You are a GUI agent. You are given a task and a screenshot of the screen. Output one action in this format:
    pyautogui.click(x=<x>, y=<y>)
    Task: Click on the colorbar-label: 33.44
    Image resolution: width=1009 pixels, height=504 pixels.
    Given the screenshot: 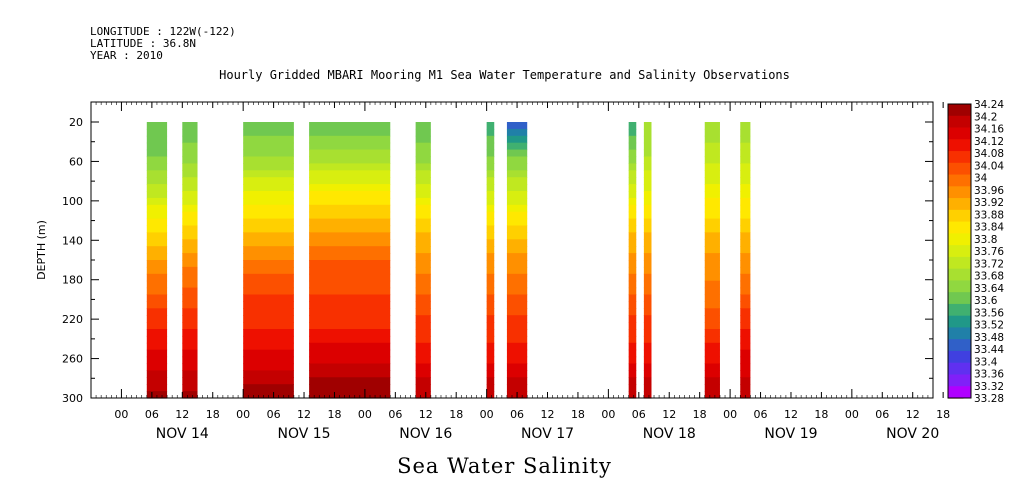 What is the action you would take?
    pyautogui.click(x=989, y=350)
    